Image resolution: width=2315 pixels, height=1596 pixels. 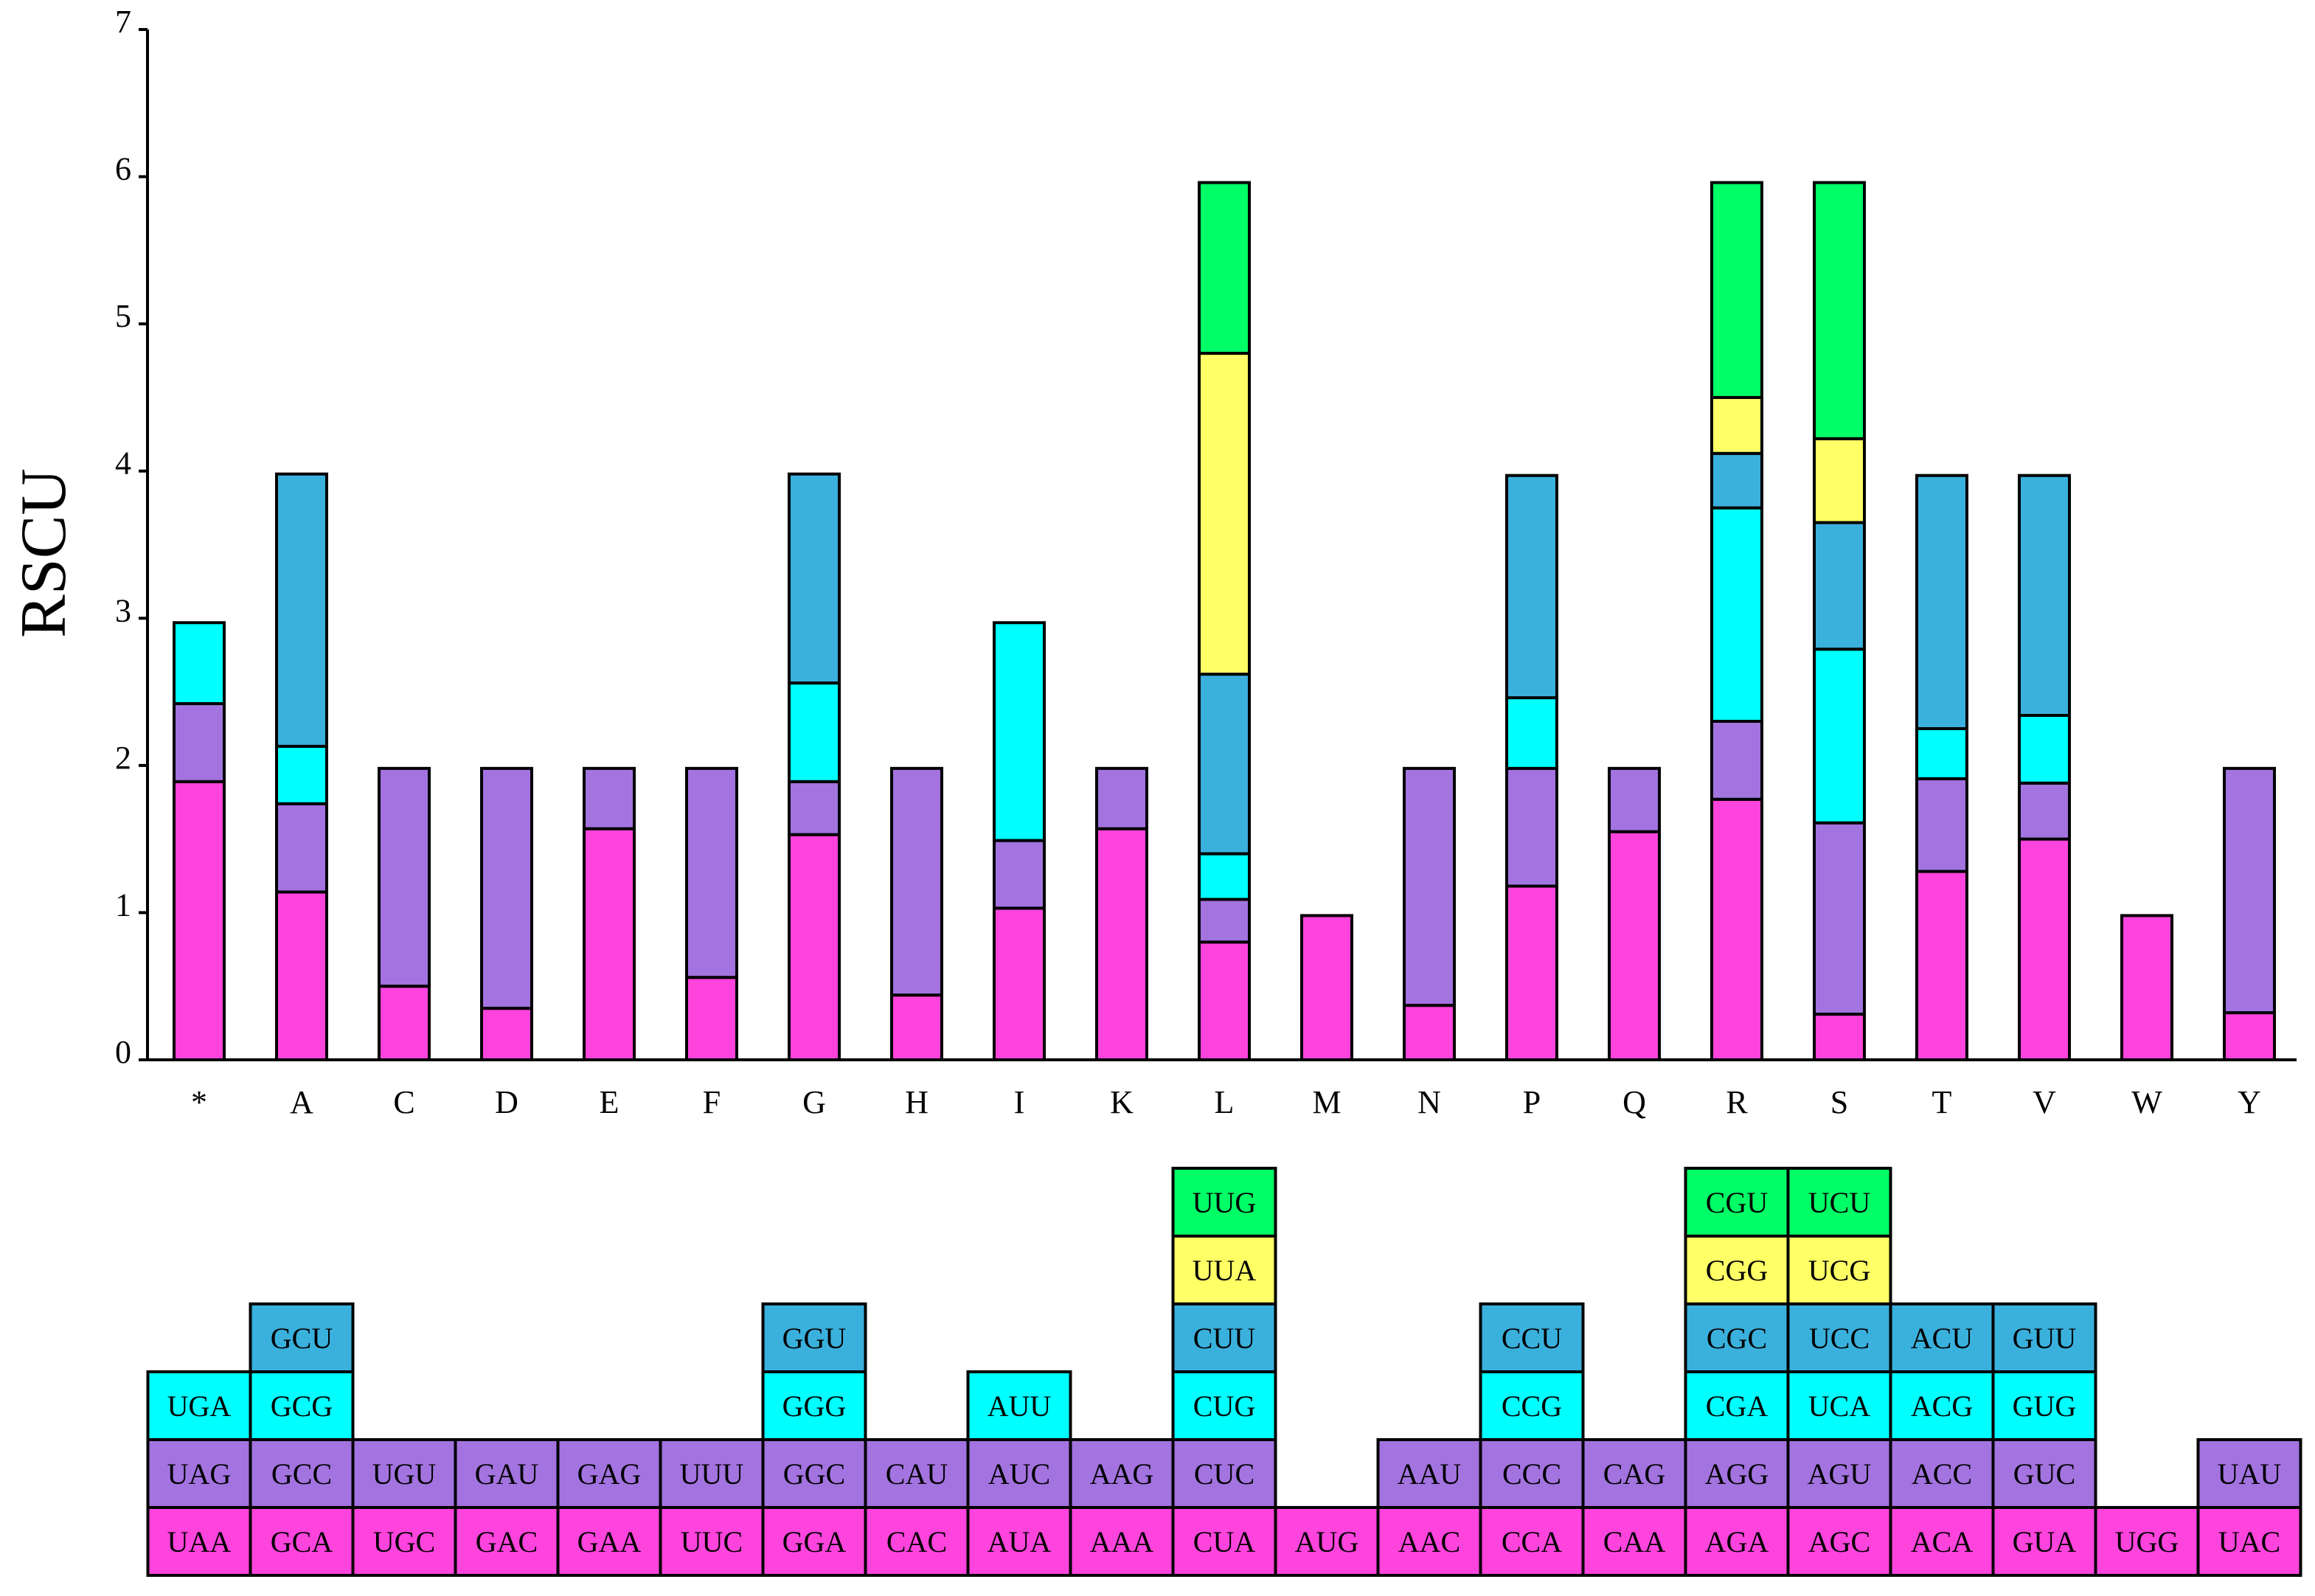 I want to click on x-category-label: W, so click(x=2147, y=1102).